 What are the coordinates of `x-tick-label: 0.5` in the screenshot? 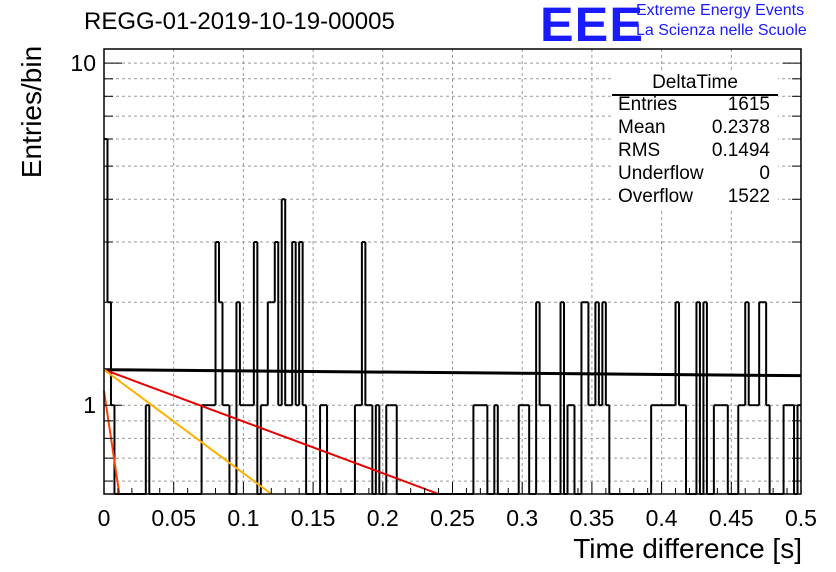 It's located at (801, 518).